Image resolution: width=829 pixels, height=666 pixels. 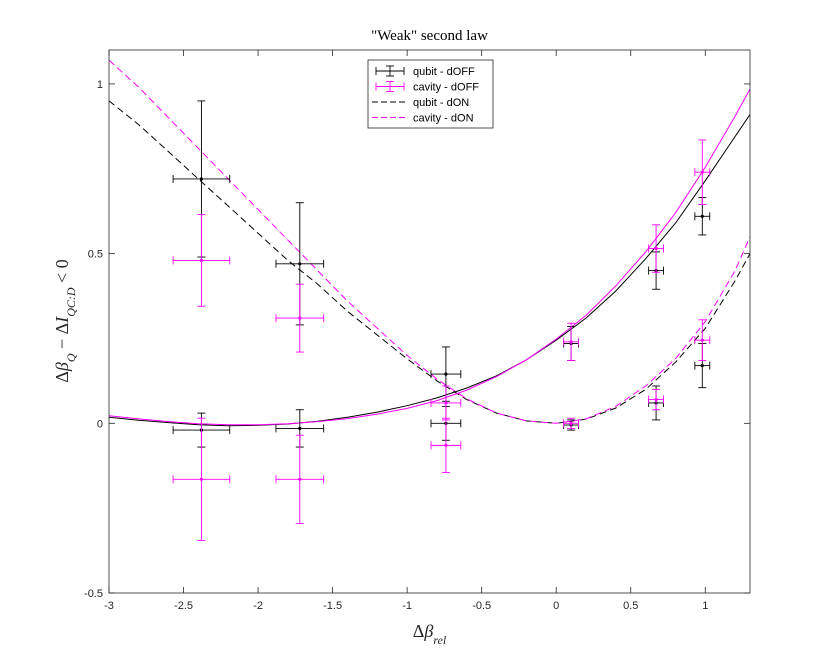 I want to click on x-tick-label: 0, so click(x=556, y=606).